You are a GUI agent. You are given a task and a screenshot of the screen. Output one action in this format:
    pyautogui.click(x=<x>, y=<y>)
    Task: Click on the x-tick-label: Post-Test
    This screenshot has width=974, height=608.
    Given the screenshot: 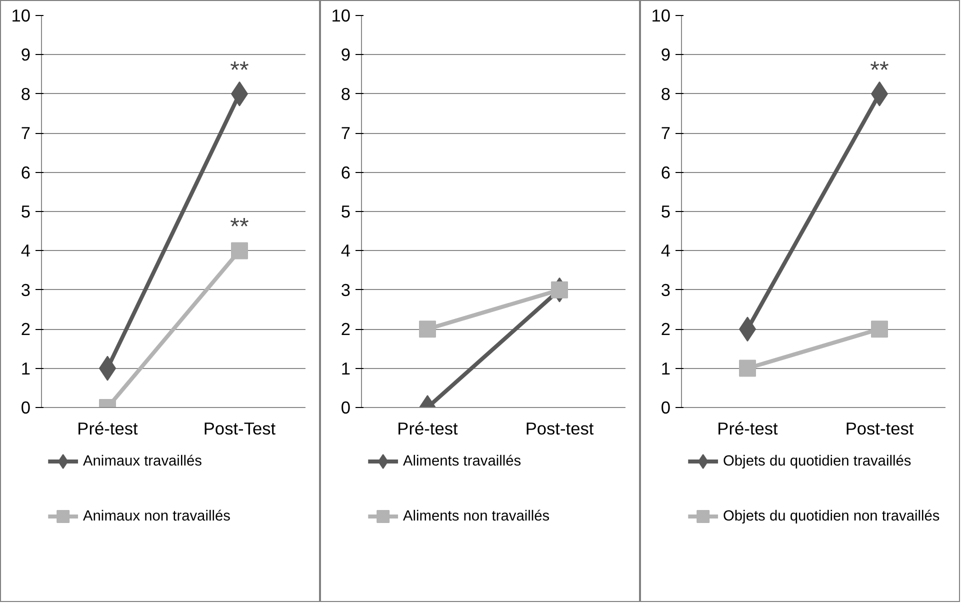 What is the action you would take?
    pyautogui.click(x=239, y=428)
    